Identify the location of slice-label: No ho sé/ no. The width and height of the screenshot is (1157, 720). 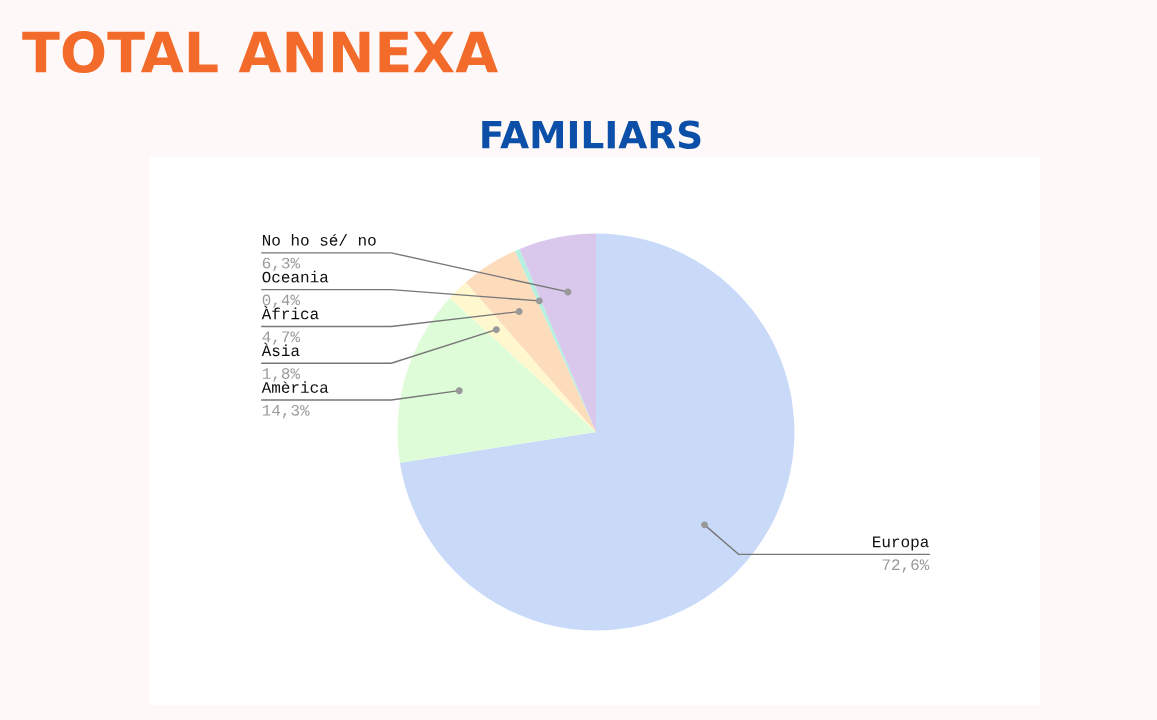
(319, 239).